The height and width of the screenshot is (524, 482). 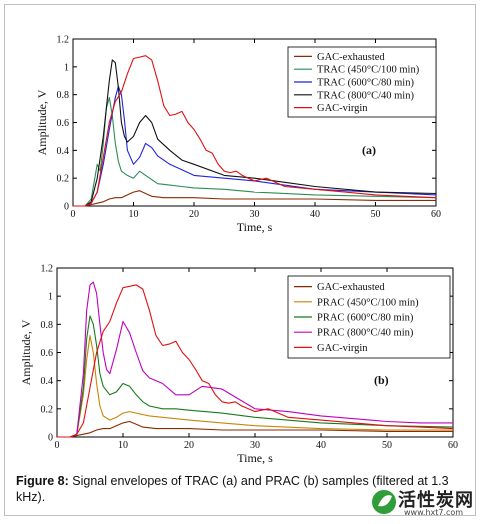 I want to click on panel-label: (a), so click(x=369, y=150).